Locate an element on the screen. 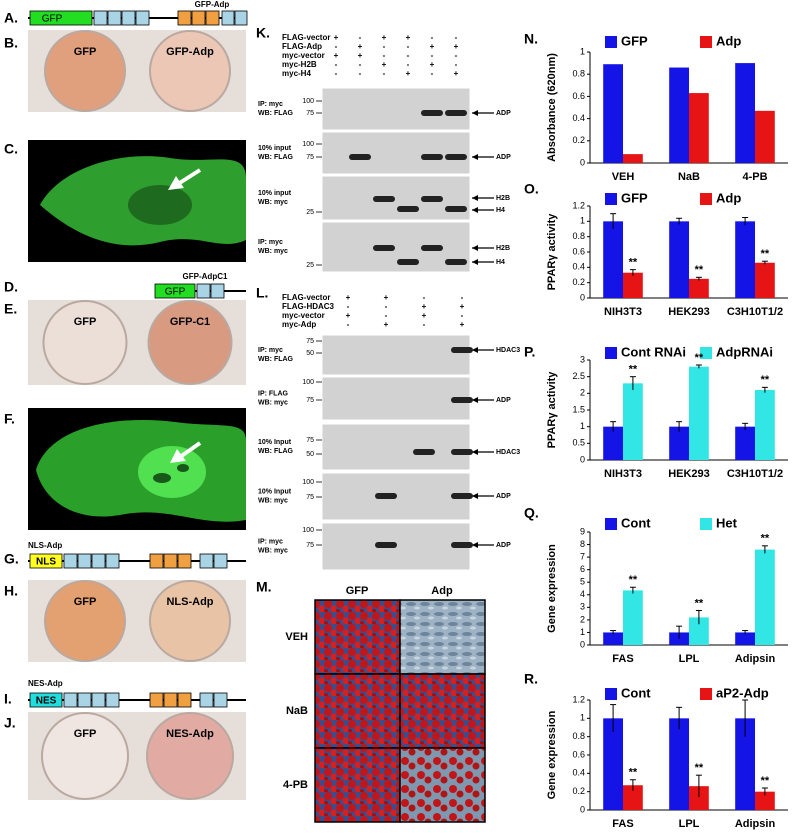 Image resolution: width=800 pixels, height=840 pixels. dish-label: GFP is located at coordinates (85, 52).